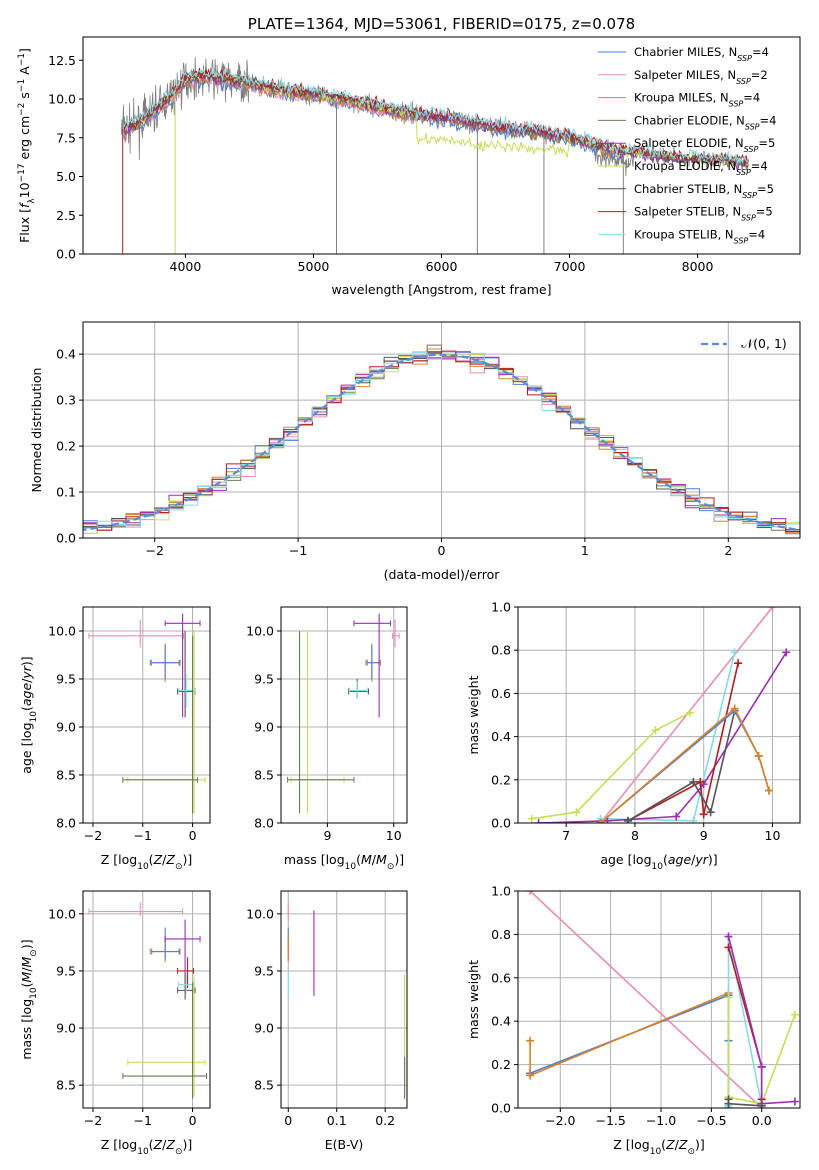 The height and width of the screenshot is (1170, 819). I want to click on series-massweight-vs-age, so click(659, 715).